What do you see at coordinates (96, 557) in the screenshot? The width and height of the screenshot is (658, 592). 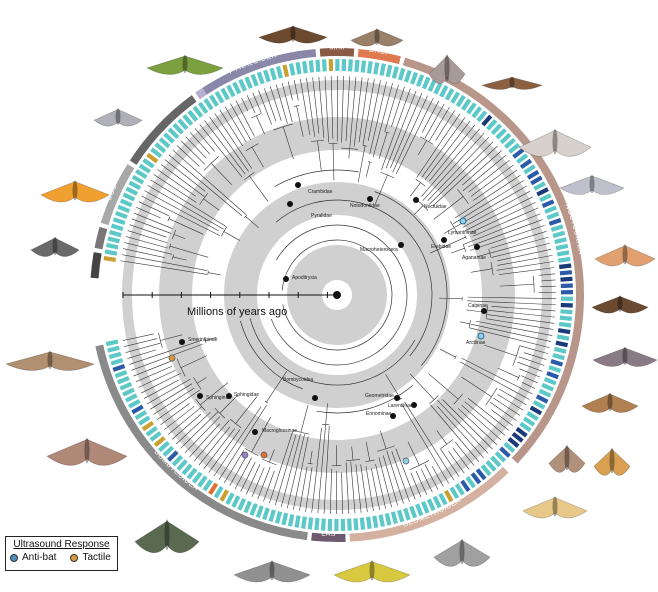 I see `legend-tactile: Tactile` at bounding box center [96, 557].